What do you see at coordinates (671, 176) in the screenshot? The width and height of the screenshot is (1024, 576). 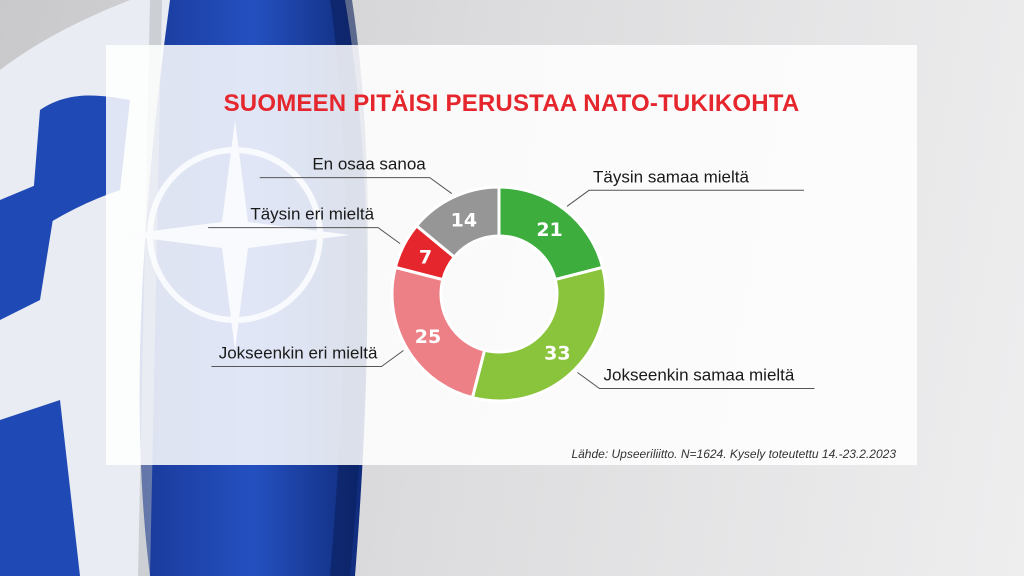 I see `category-label-taysin-samaa-mielta: Täysin samaa mieltä` at bounding box center [671, 176].